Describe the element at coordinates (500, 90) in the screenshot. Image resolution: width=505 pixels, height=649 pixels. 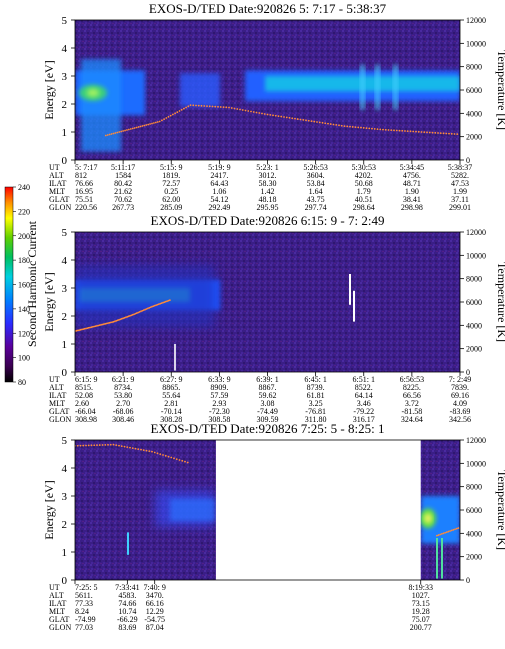
I see `y2-axis-label: Temperature [K]` at that location.